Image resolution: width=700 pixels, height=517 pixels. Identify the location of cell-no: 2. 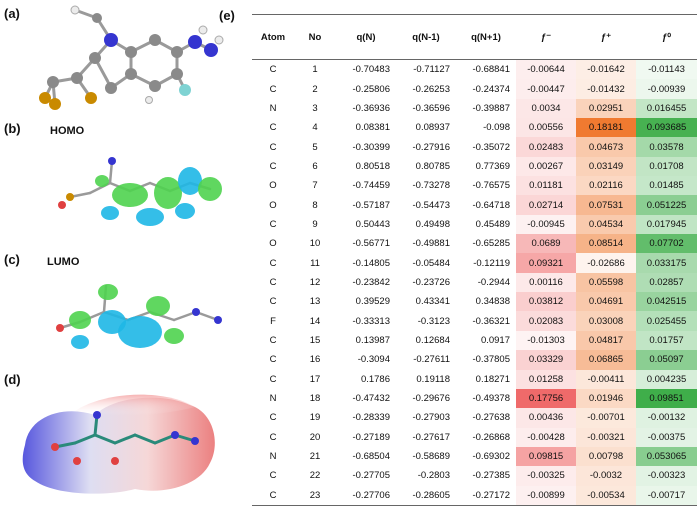
(315, 89).